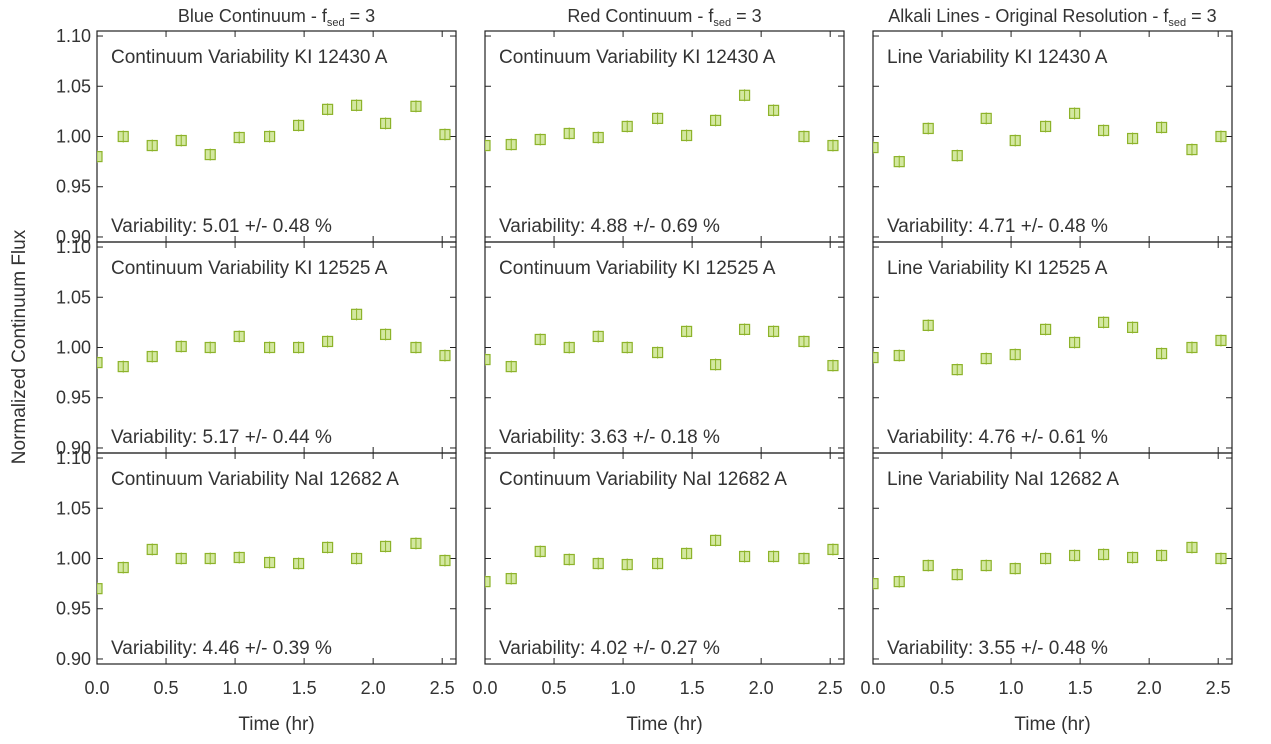  What do you see at coordinates (609, 226) in the screenshot?
I see `variability-label: Variability: 4.88 +/- 0.69 %` at bounding box center [609, 226].